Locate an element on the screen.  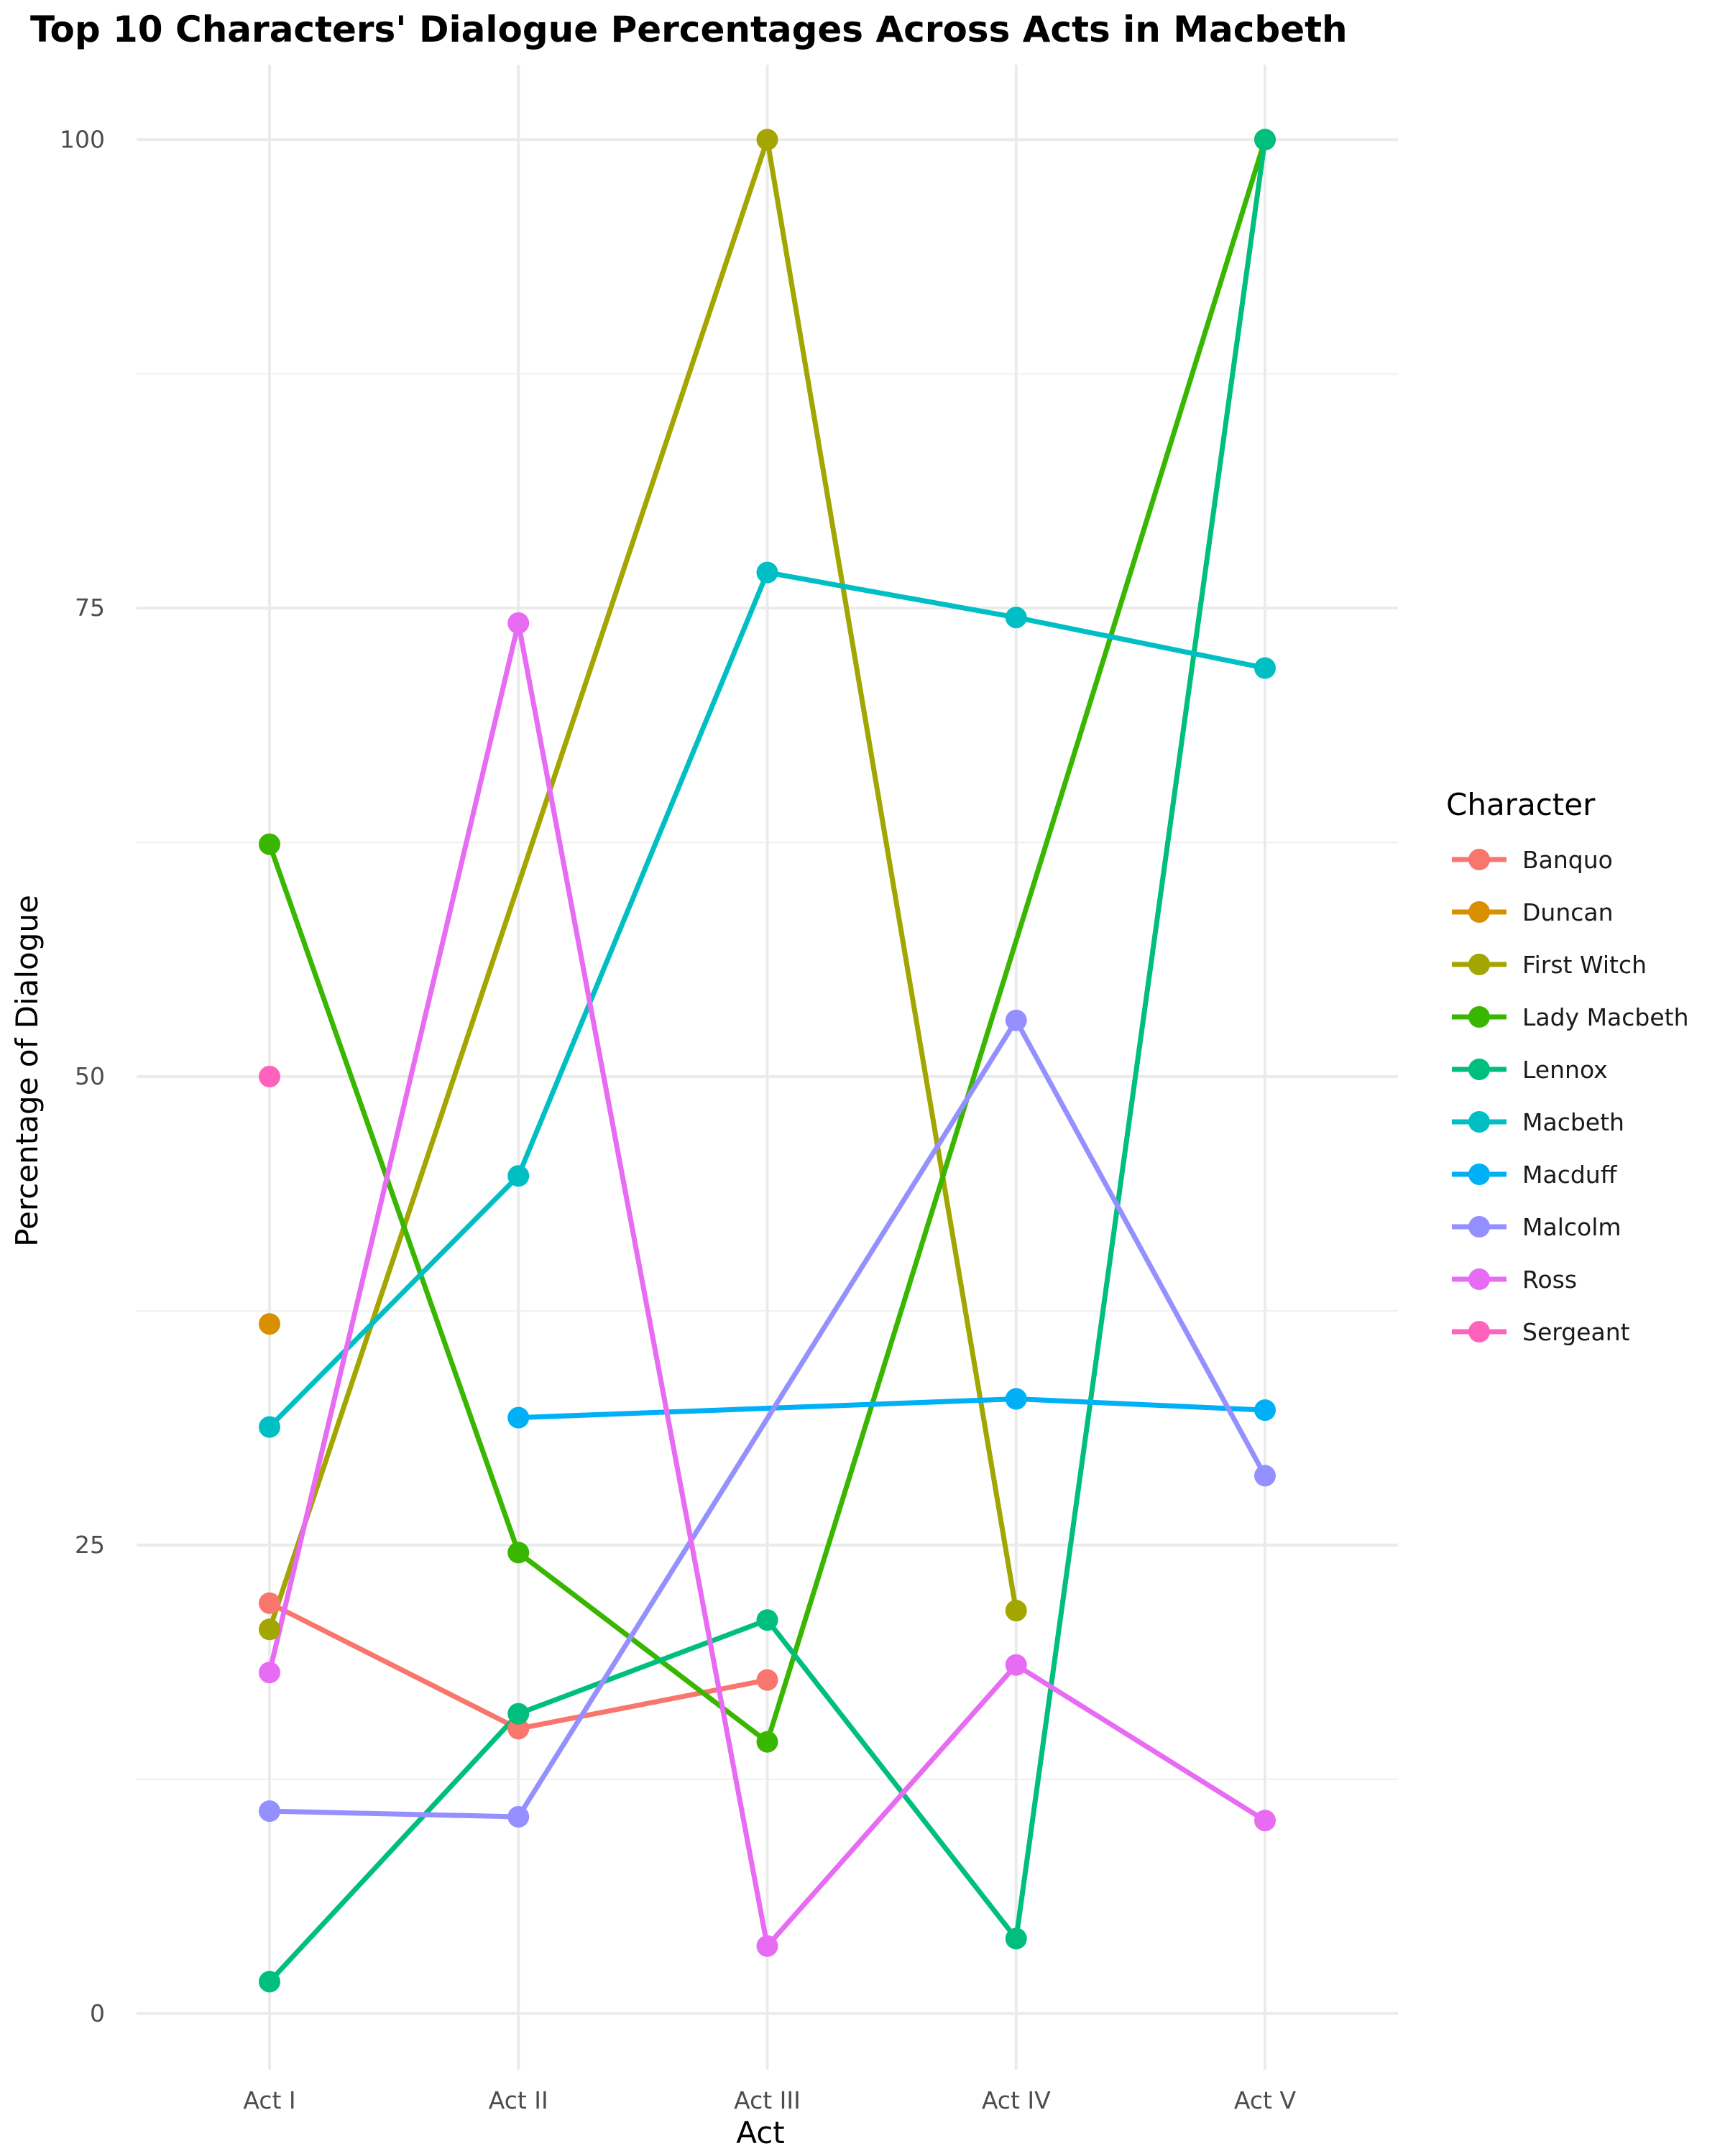
legend-title: Character is located at coordinates (1521, 804).